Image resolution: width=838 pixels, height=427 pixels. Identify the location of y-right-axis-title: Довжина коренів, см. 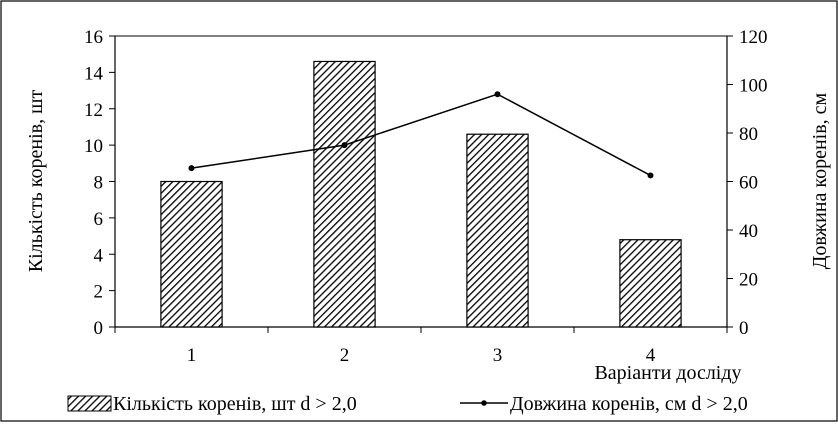
(820, 180).